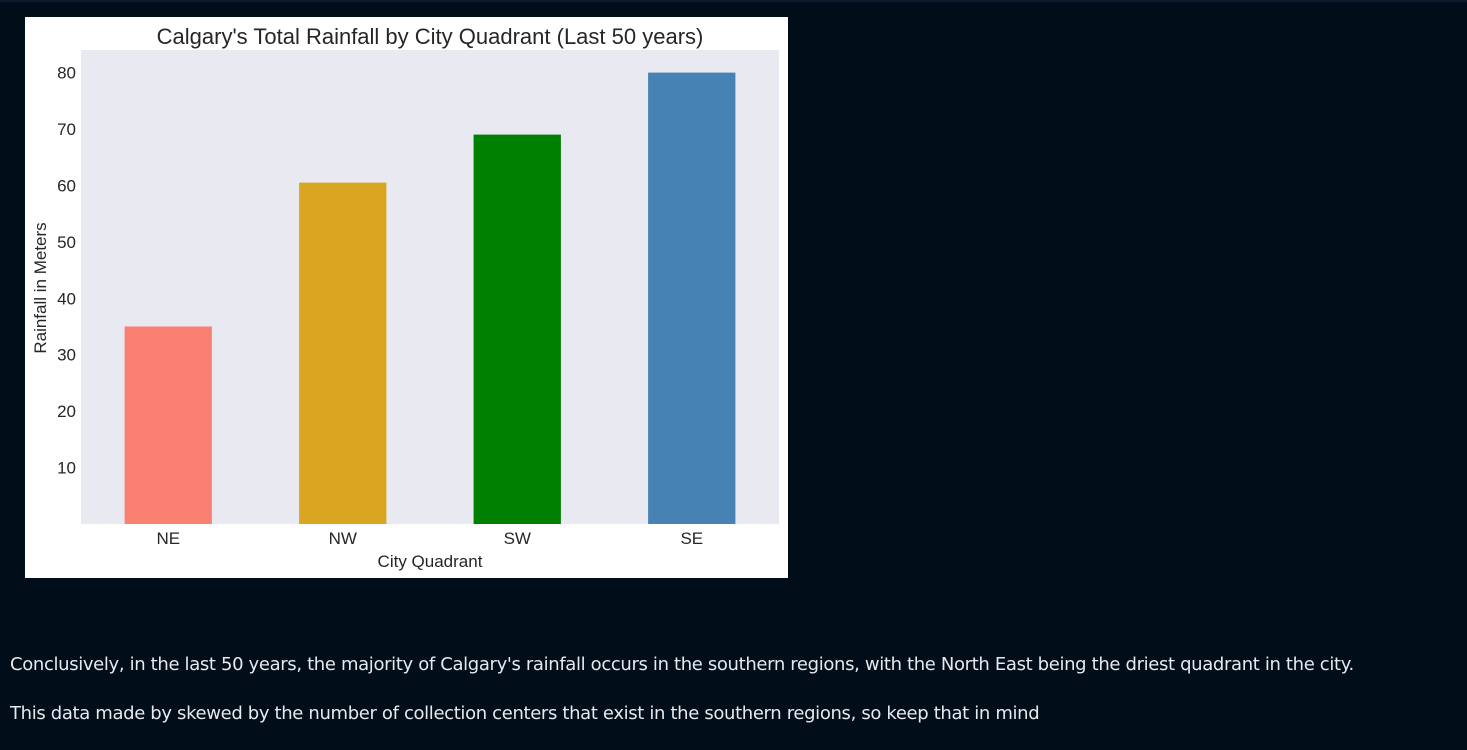  I want to click on x-tick-label-nw: NW, so click(343, 538).